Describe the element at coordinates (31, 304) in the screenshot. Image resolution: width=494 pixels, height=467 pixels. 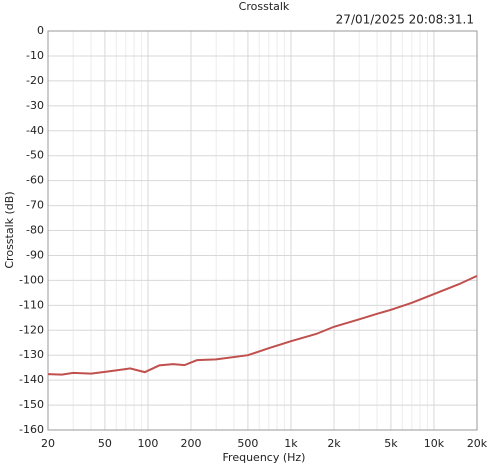
I see `y-tick-label: -110` at that location.